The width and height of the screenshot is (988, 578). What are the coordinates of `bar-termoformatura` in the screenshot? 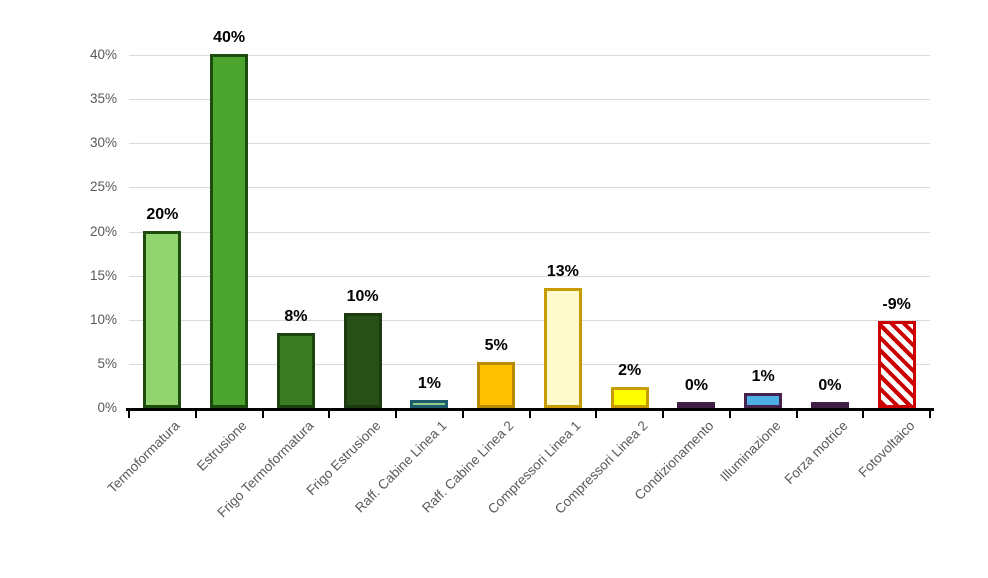 It's located at (162, 319).